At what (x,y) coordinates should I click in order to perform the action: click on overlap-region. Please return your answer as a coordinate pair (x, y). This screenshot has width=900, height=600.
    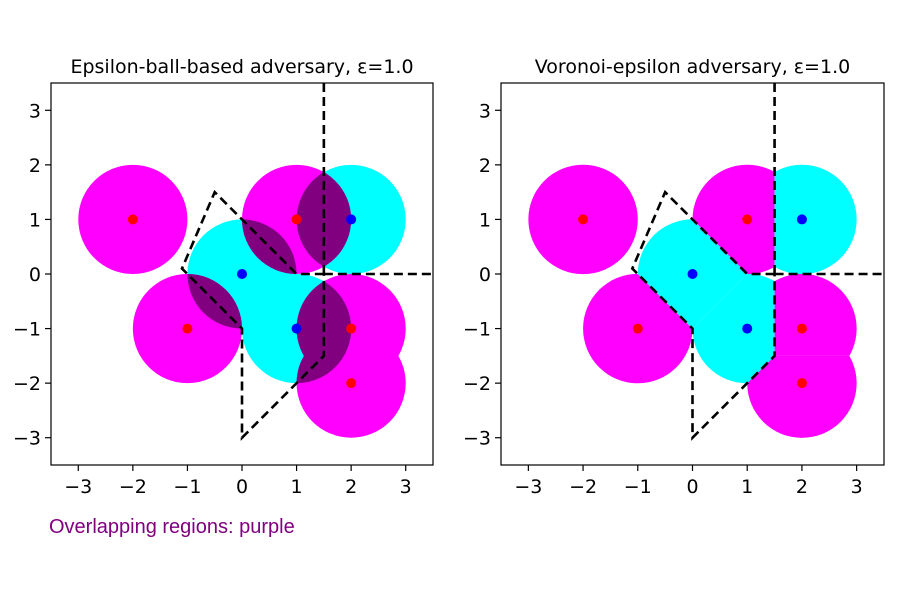
    Looking at the image, I should click on (269, 247).